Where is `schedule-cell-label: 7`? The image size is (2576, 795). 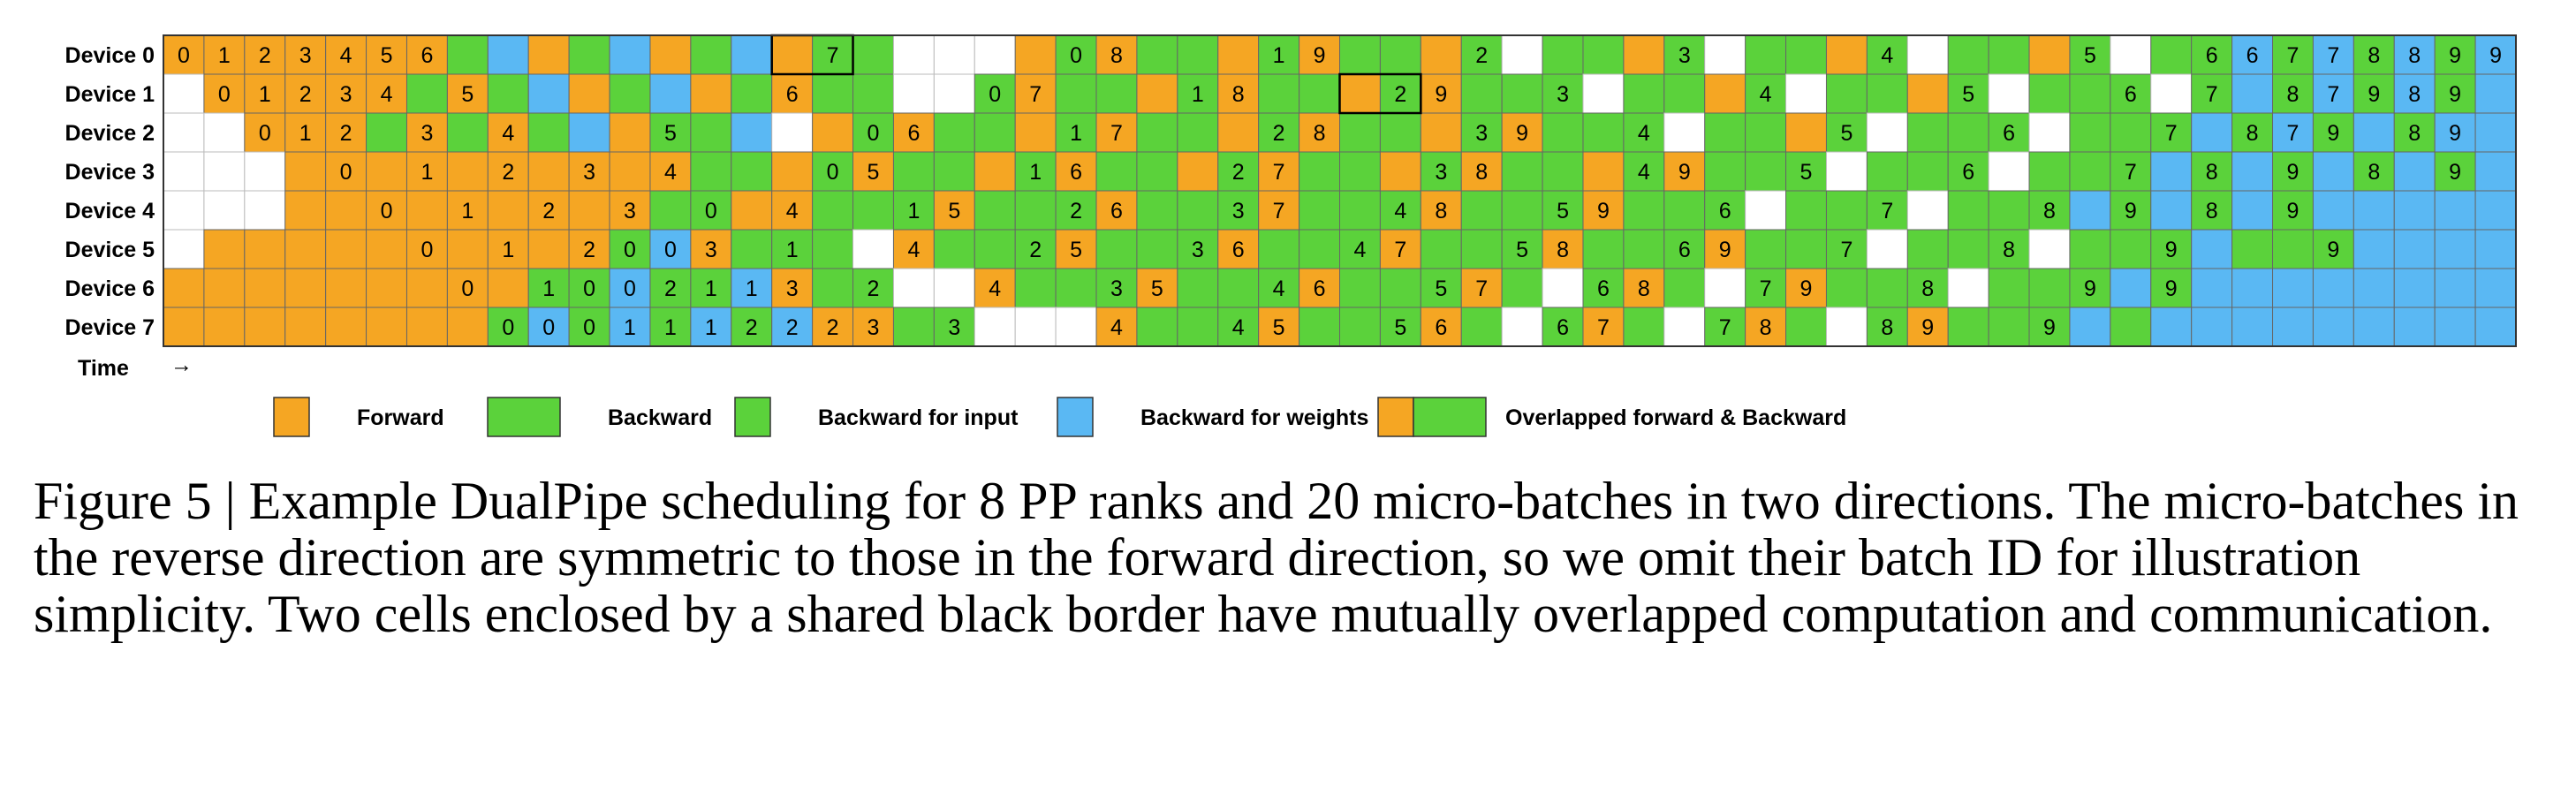 schedule-cell-label: 7 is located at coordinates (1279, 172).